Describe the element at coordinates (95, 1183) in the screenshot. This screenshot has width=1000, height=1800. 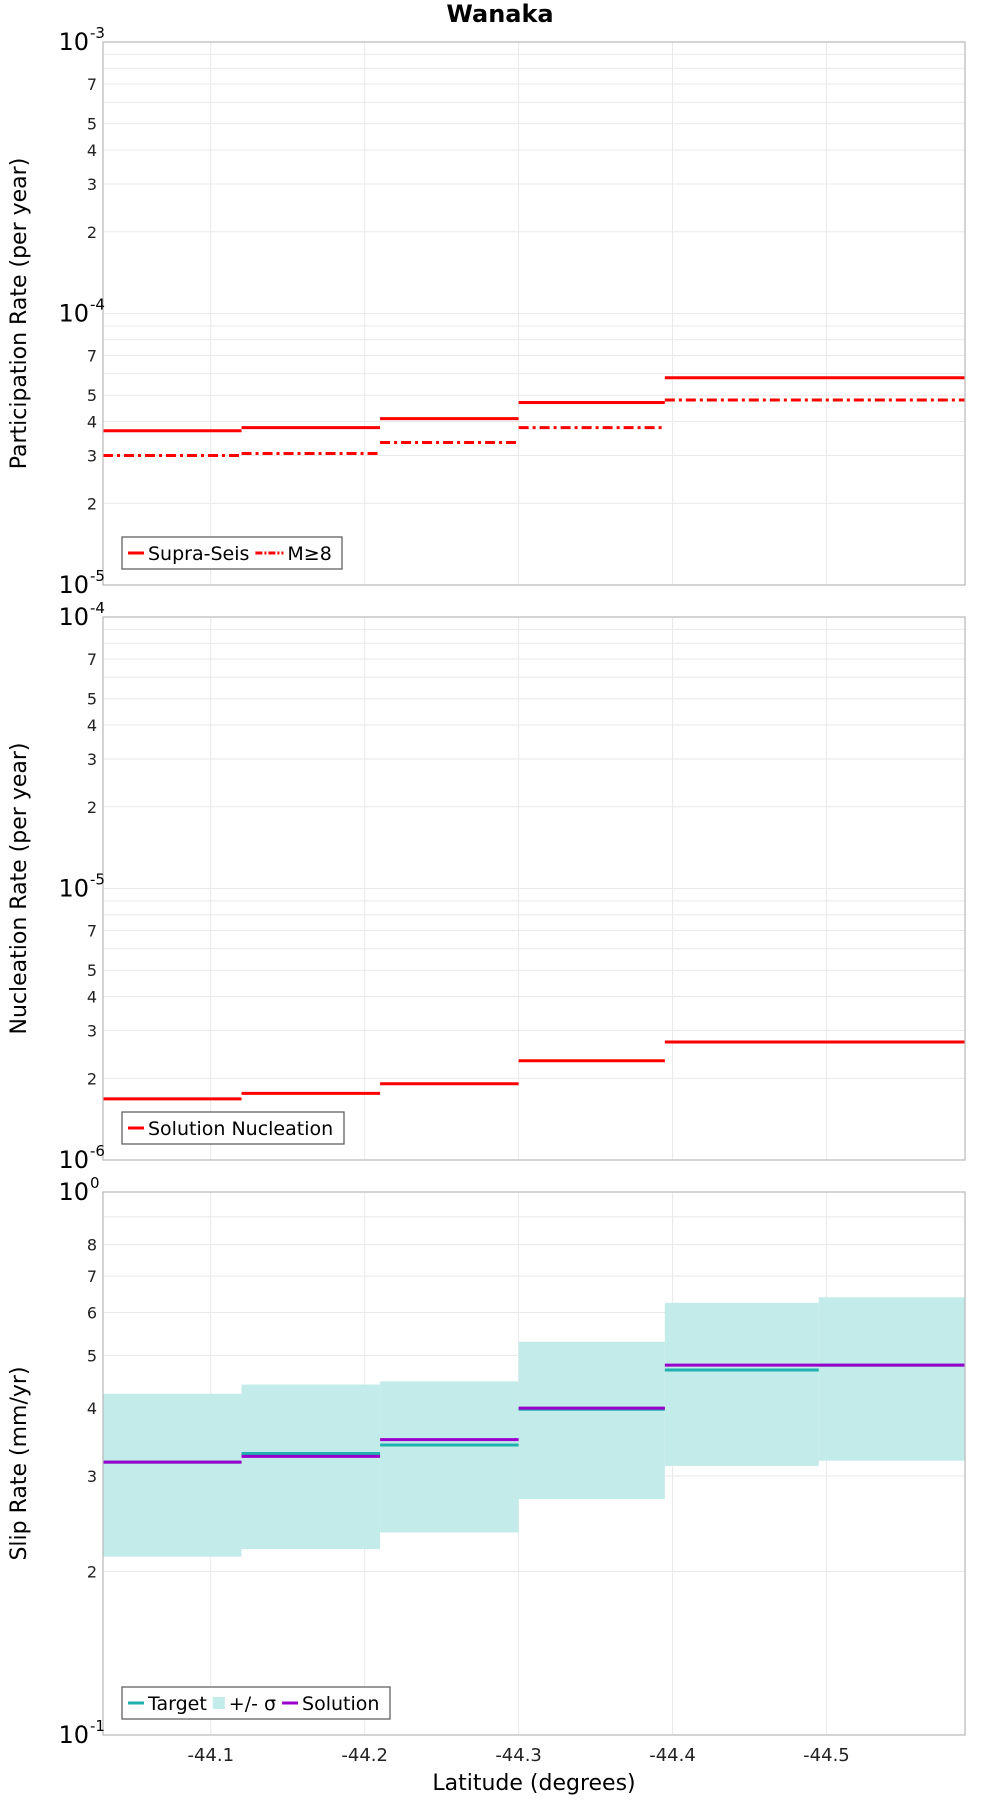
I see `y-decade-exponent: 0` at that location.